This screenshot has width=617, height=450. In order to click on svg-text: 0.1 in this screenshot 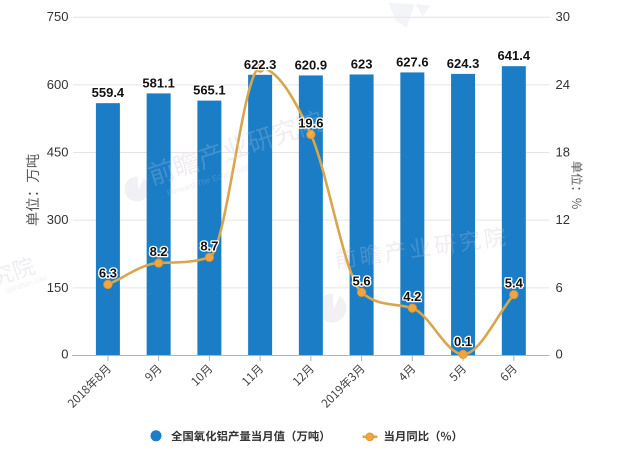, I will do `click(463, 341)`.